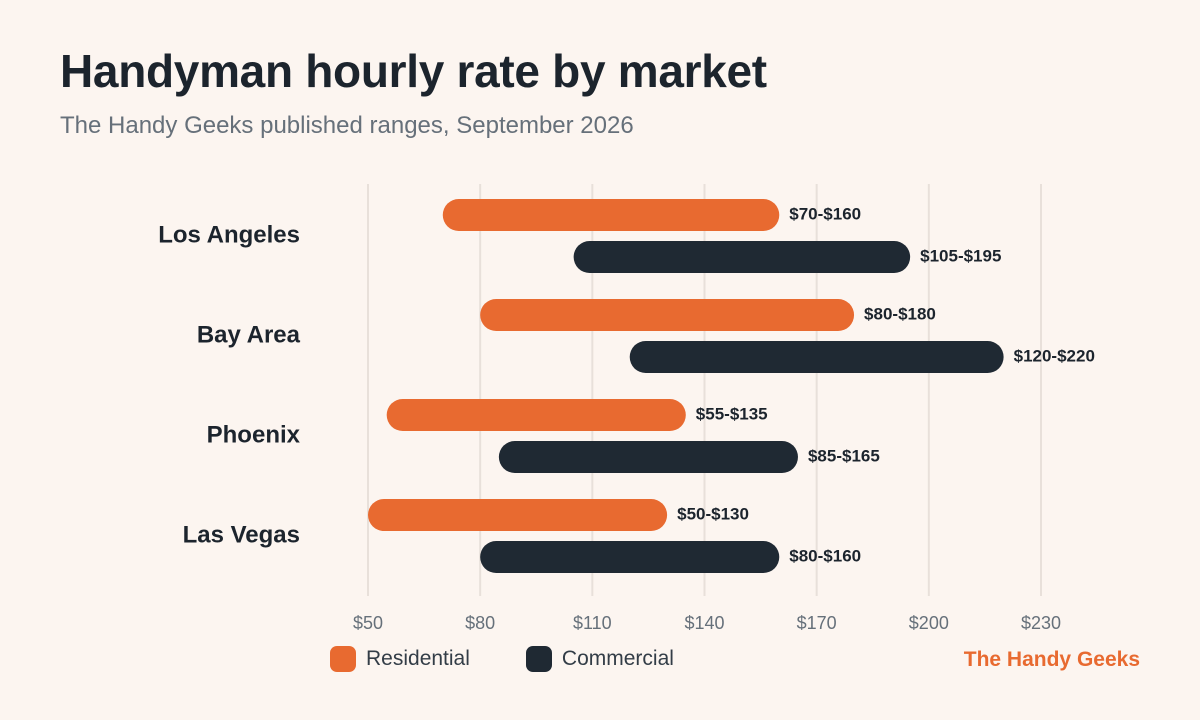  I want to click on legend-item-commercial: Commercial, so click(599, 659).